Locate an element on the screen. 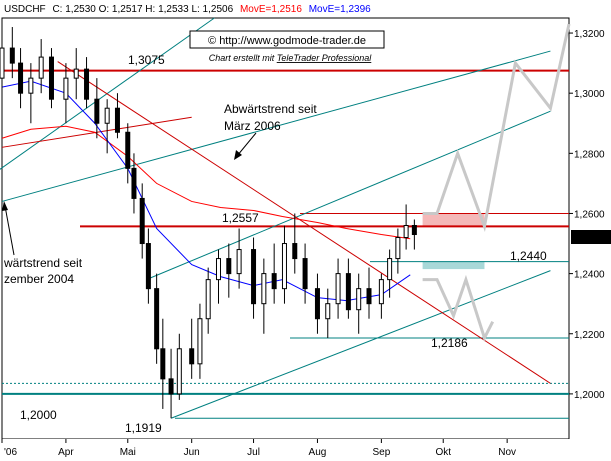 Image resolution: width=611 pixels, height=461 pixels. level-label-12000: 1,2000 is located at coordinates (38, 415).